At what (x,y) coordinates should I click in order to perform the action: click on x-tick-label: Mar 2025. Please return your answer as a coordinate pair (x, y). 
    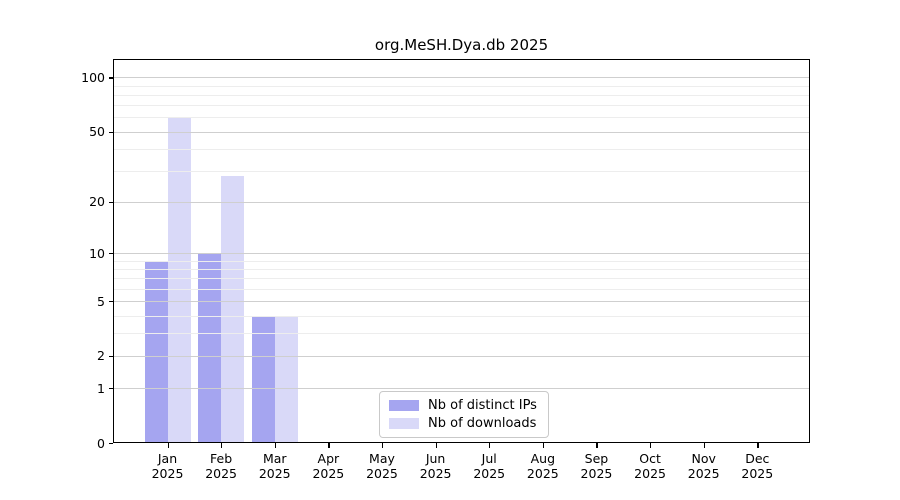
    Looking at the image, I should click on (274, 466).